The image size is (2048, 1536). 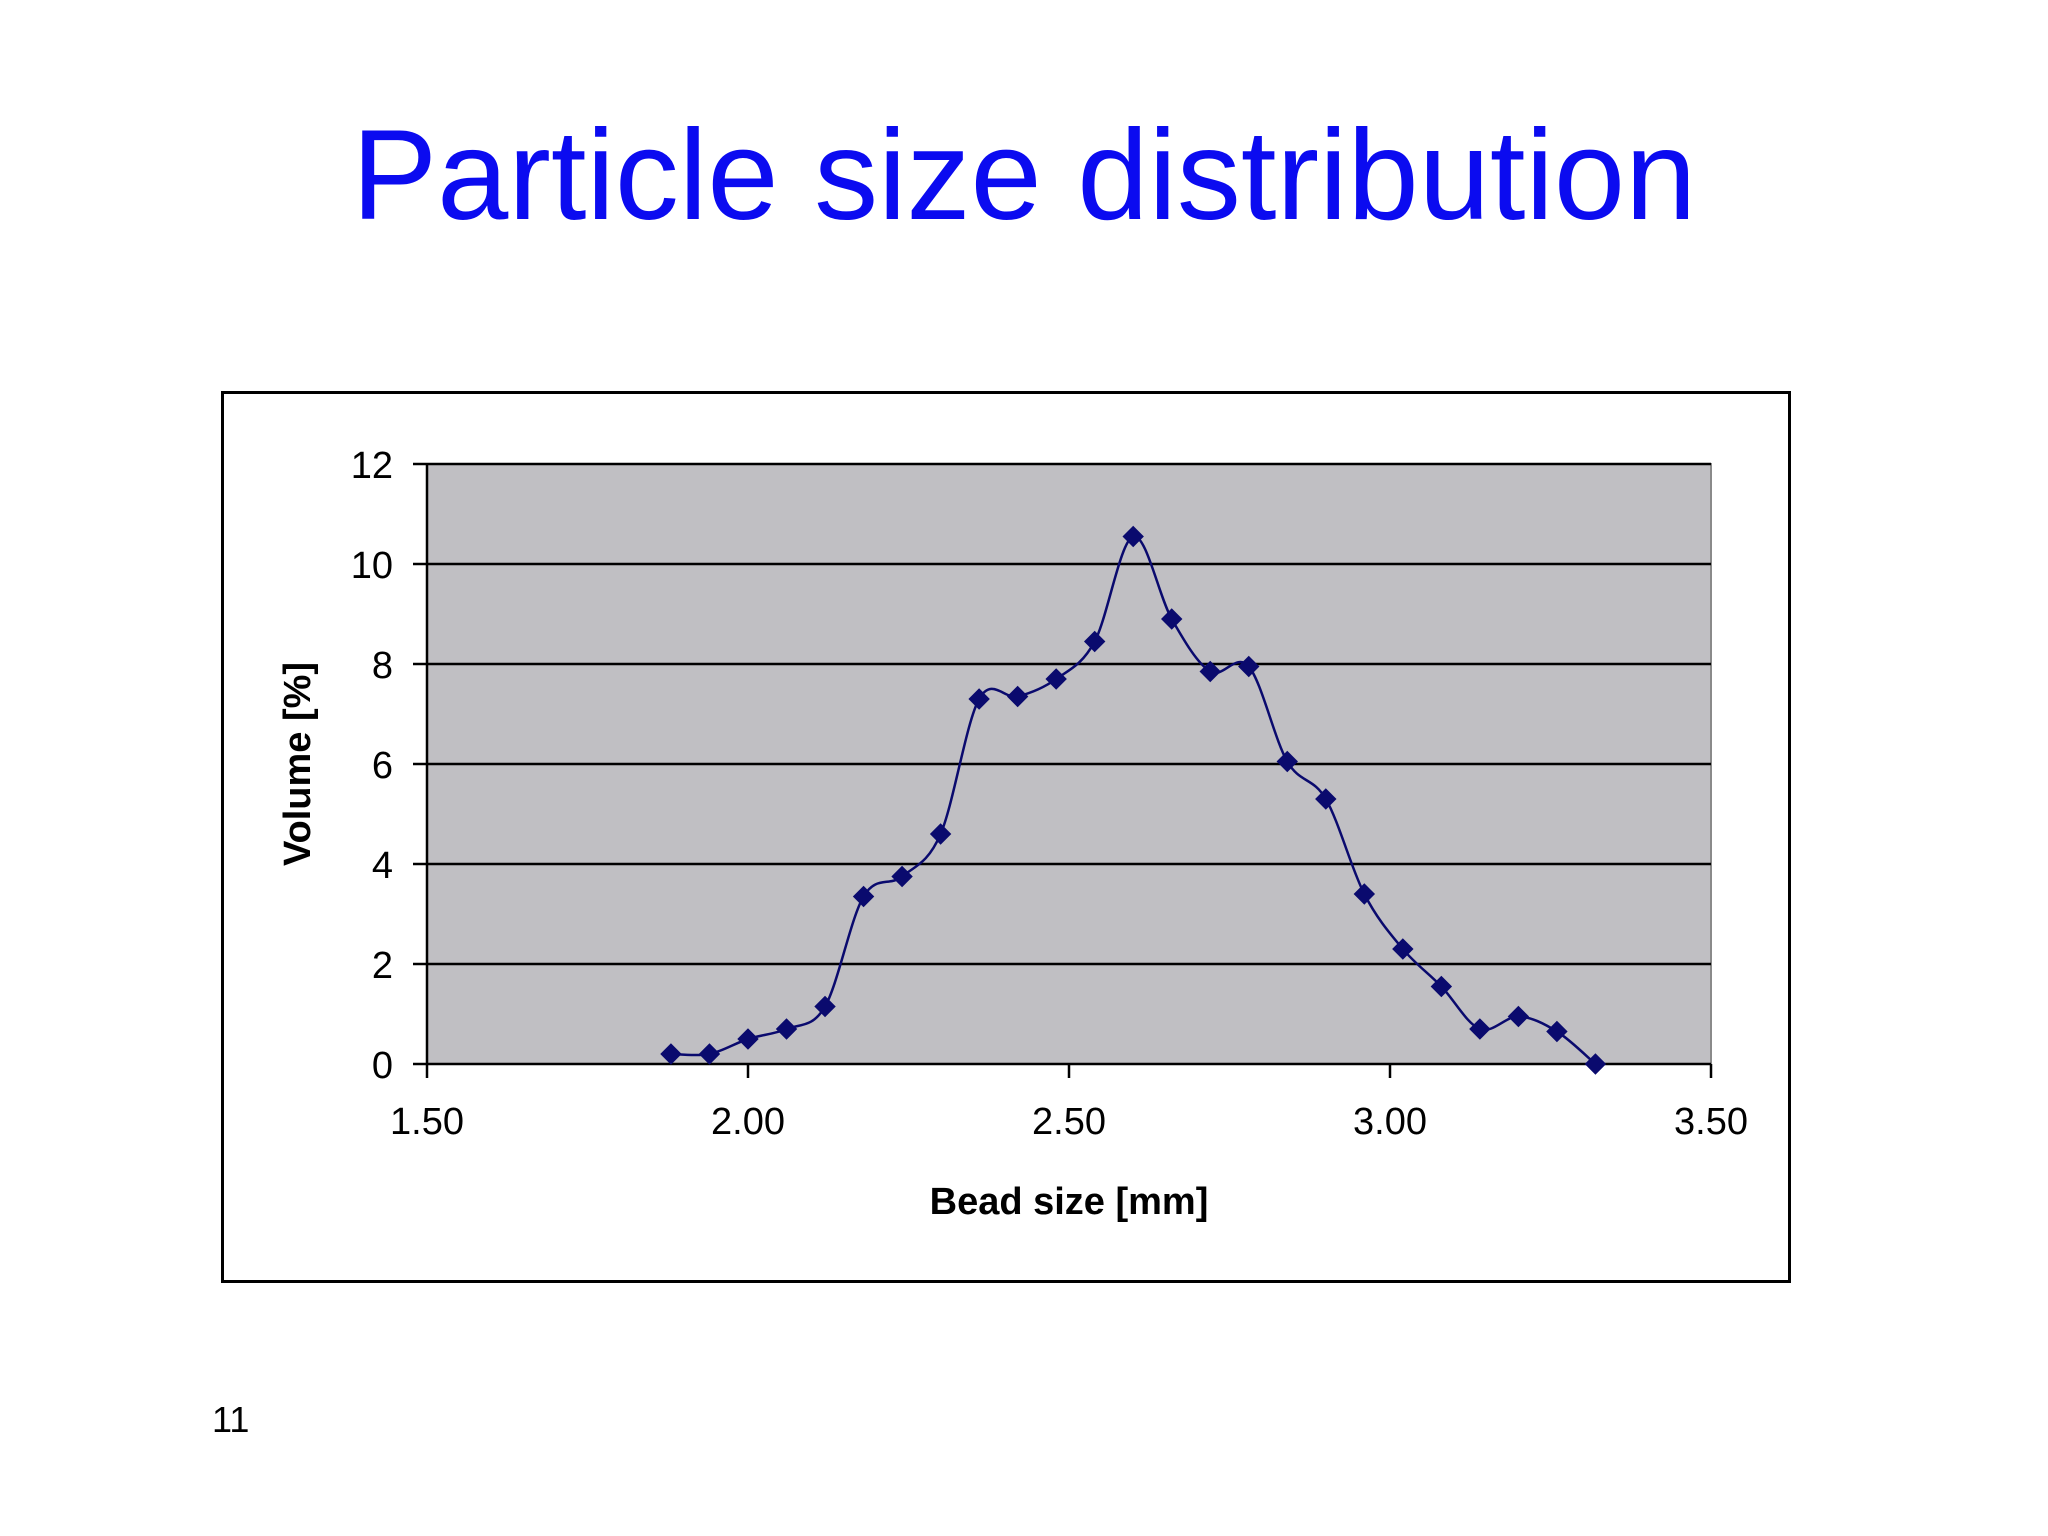 I want to click on x-tick-label: 3.00, so click(x=1390, y=1122).